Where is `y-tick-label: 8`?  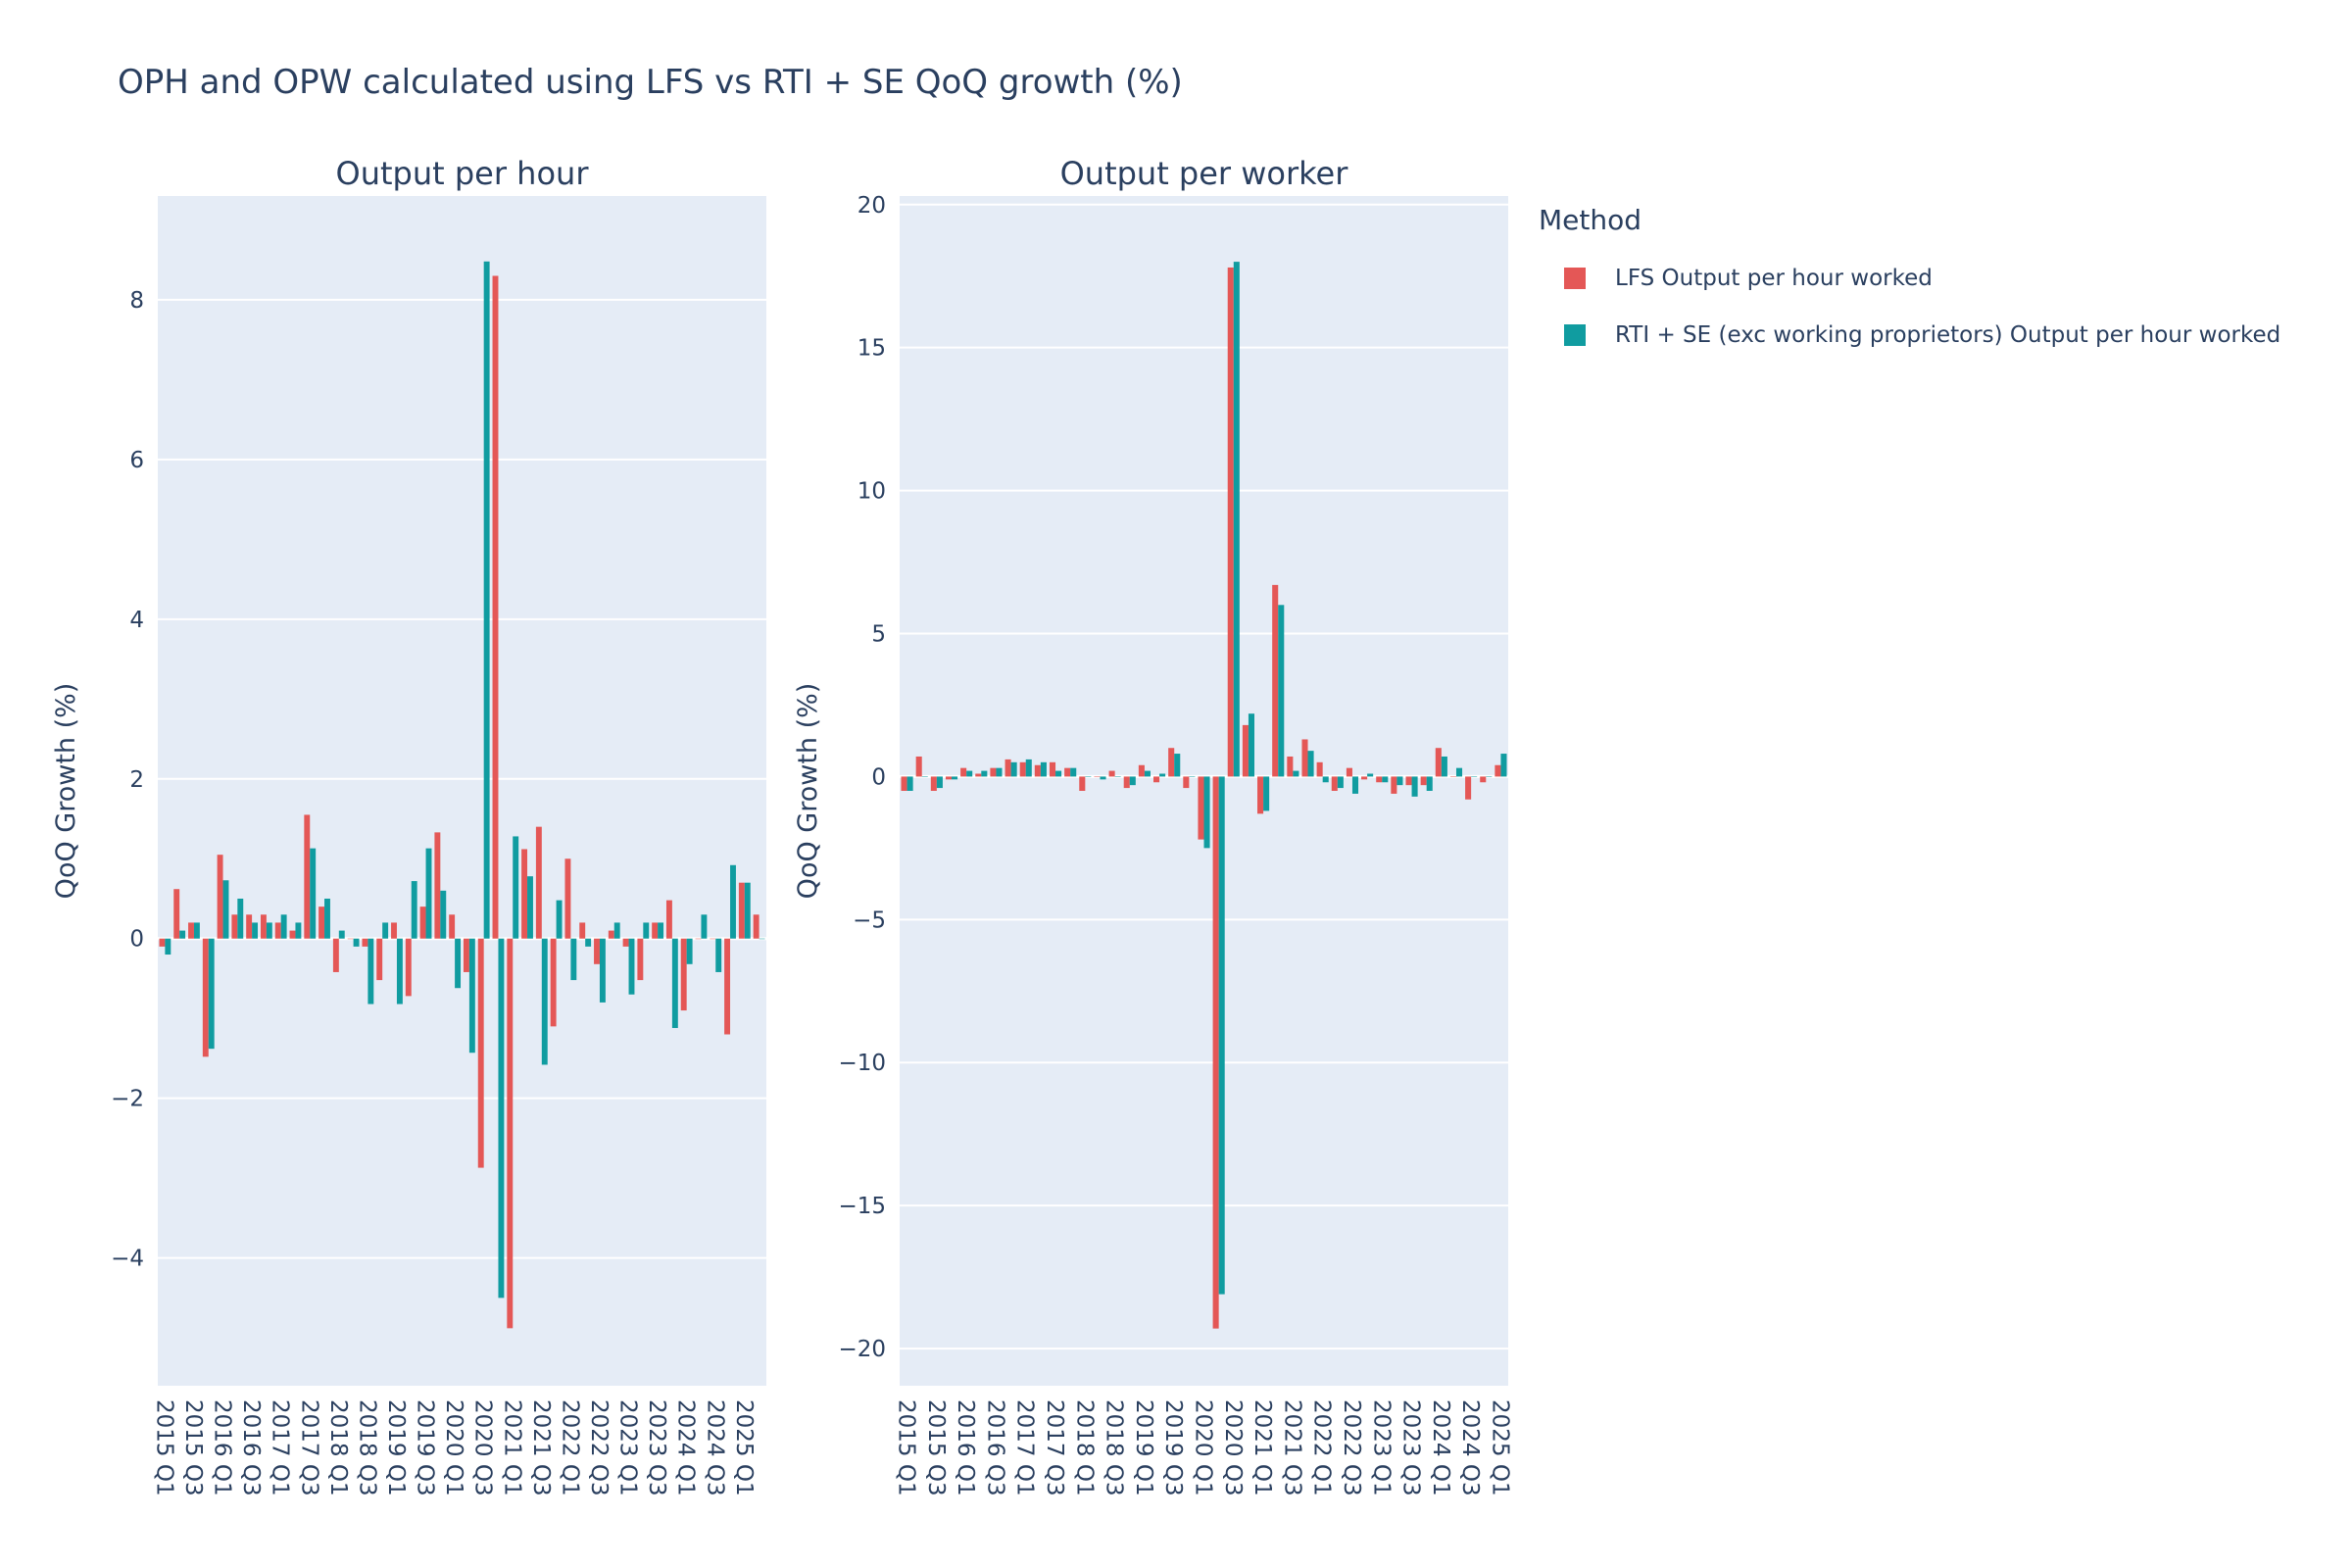 y-tick-label: 8 is located at coordinates (136, 301).